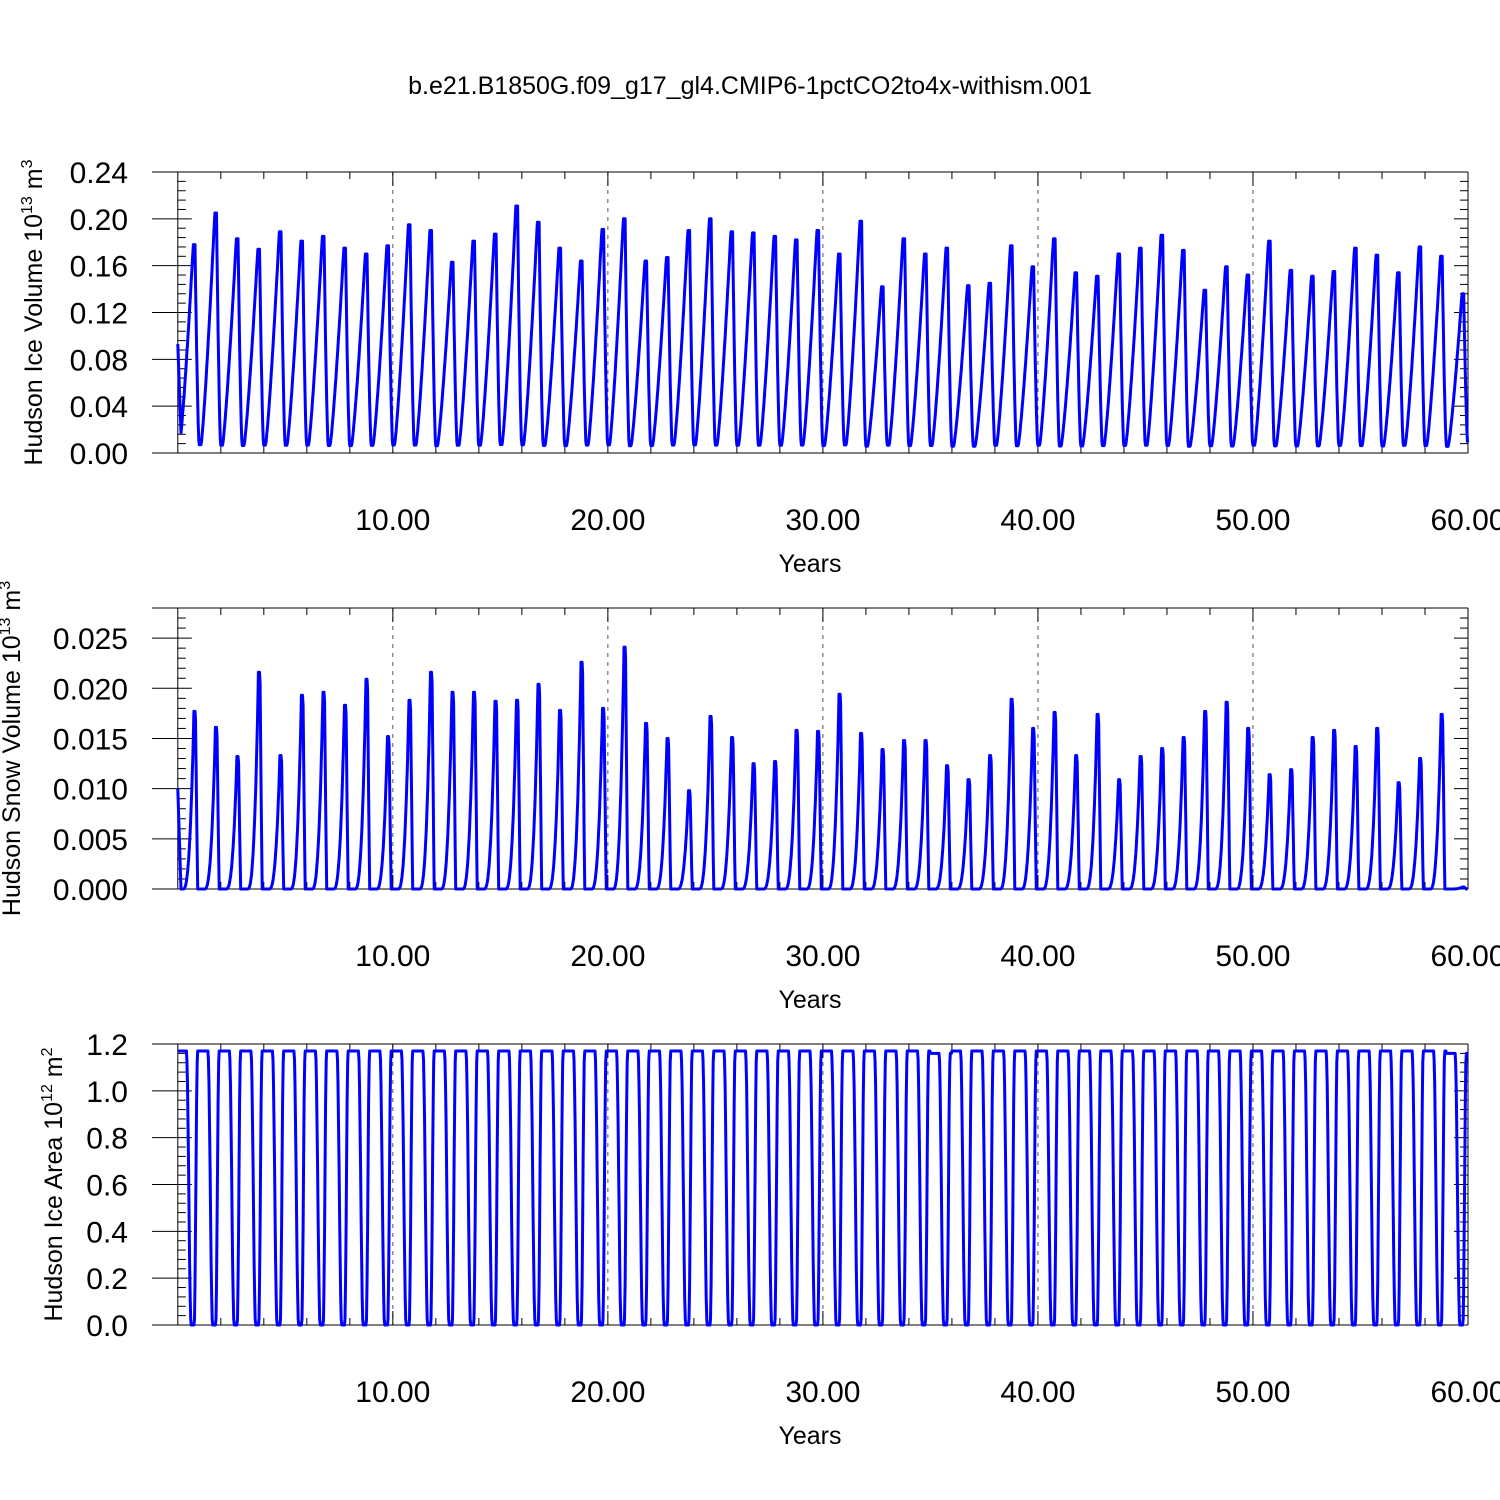 The width and height of the screenshot is (1500, 1500). What do you see at coordinates (107, 1279) in the screenshot?
I see `y-tick-label: 0.2` at bounding box center [107, 1279].